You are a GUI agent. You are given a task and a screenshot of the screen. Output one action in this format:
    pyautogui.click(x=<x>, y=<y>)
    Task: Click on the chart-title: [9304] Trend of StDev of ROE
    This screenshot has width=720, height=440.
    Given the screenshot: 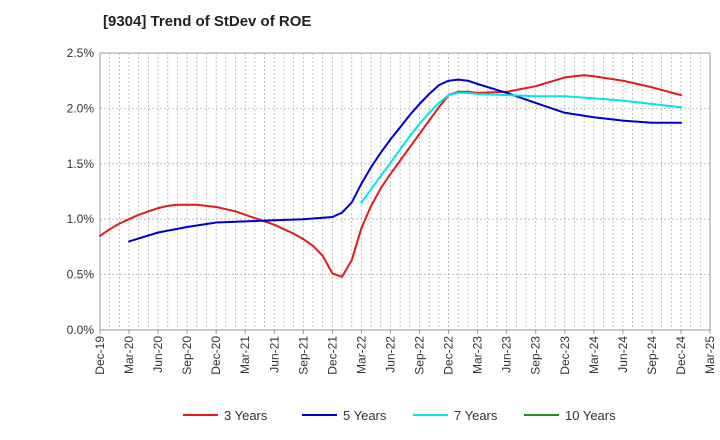 What is the action you would take?
    pyautogui.click(x=207, y=21)
    